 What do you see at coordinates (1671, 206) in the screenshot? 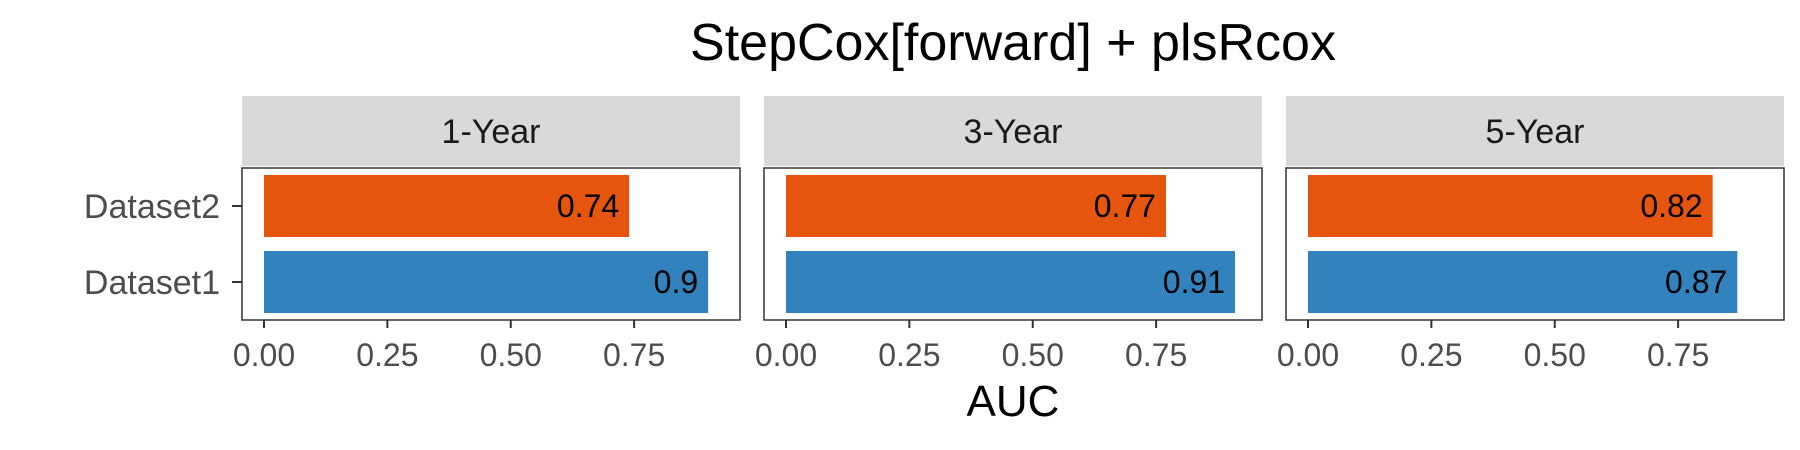
I see `bar-value-label: 0.82` at bounding box center [1671, 206].